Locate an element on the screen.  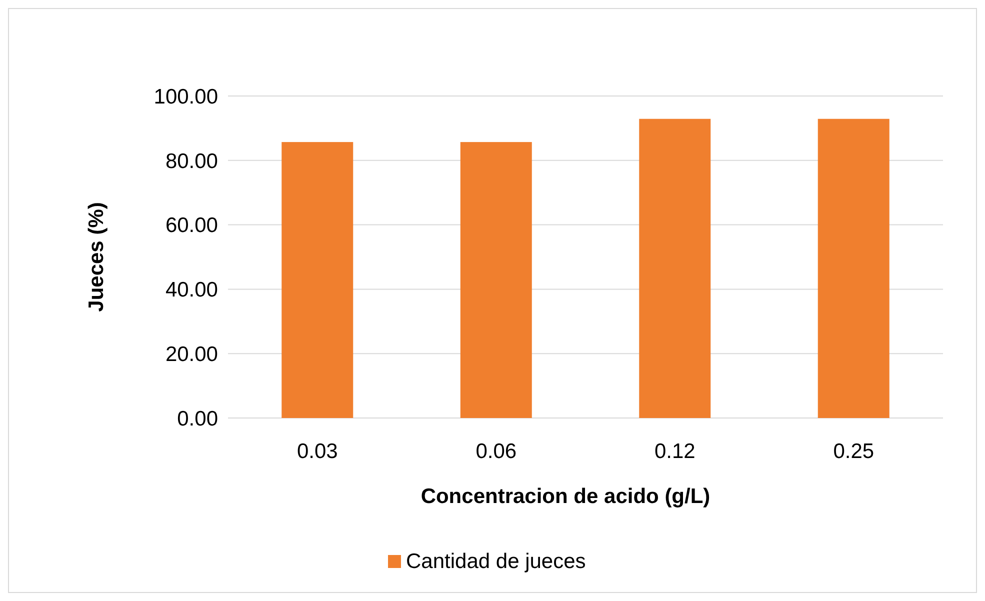
y-tick-label: 80.00 is located at coordinates (191, 161).